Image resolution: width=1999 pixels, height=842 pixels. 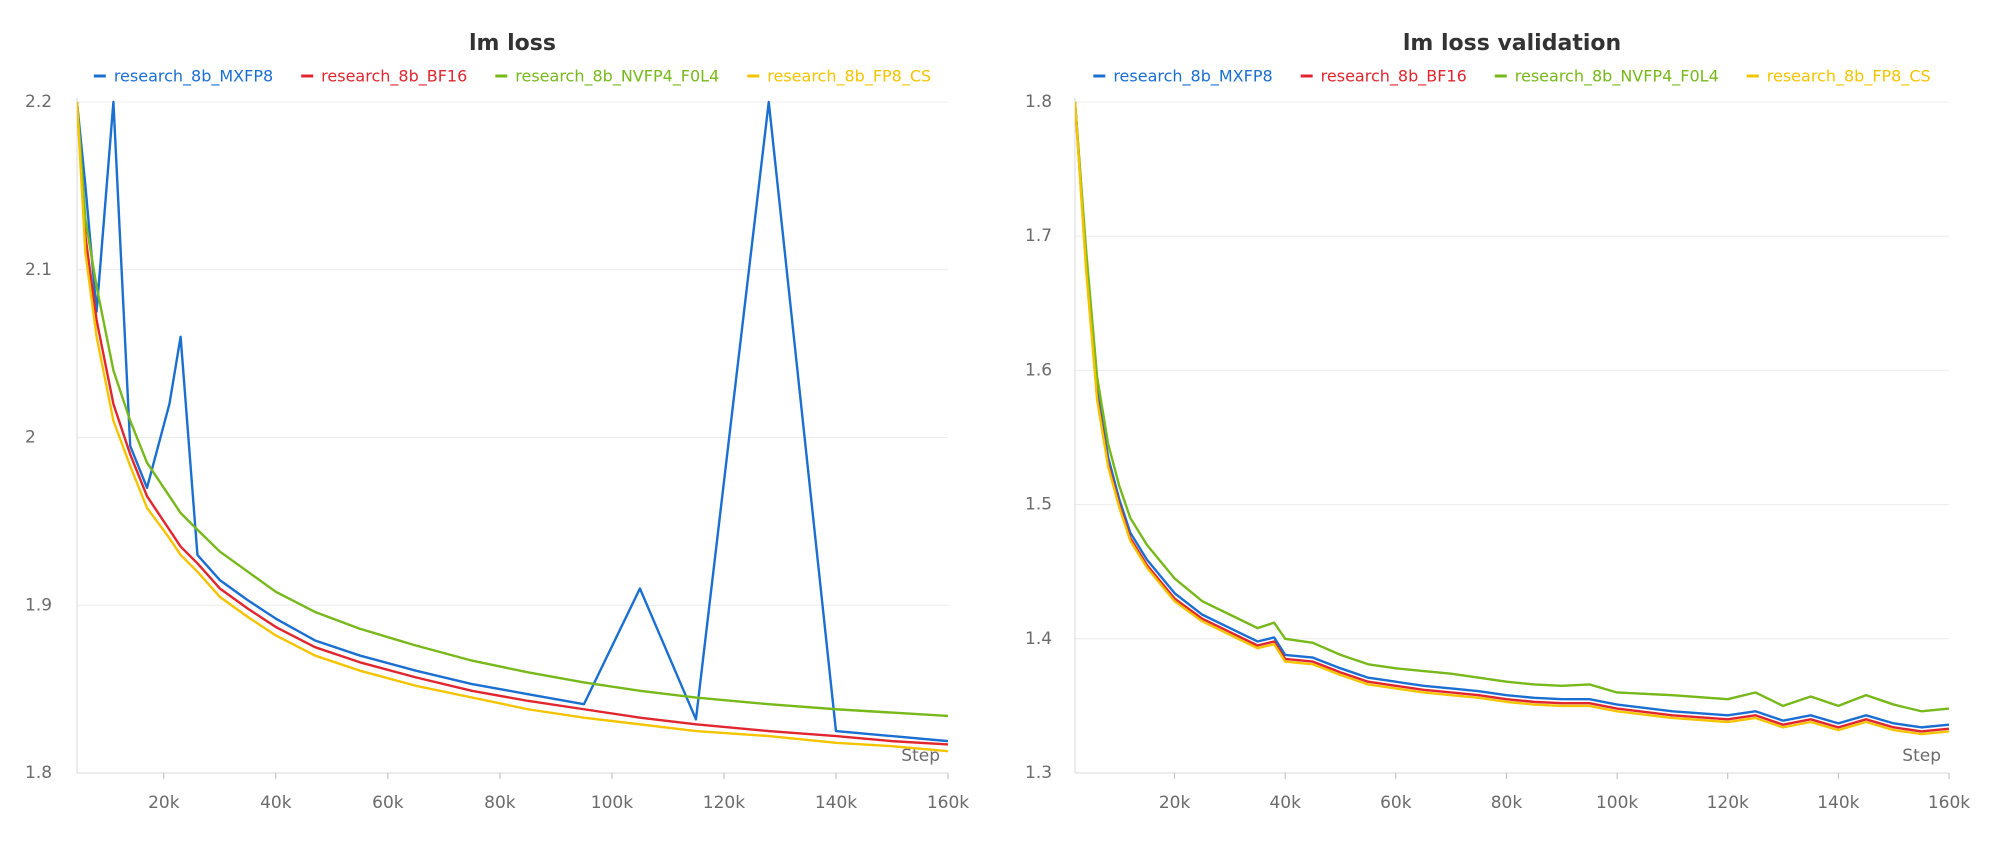 What do you see at coordinates (1038, 773) in the screenshot?
I see `y-tick-label: 1.3` at bounding box center [1038, 773].